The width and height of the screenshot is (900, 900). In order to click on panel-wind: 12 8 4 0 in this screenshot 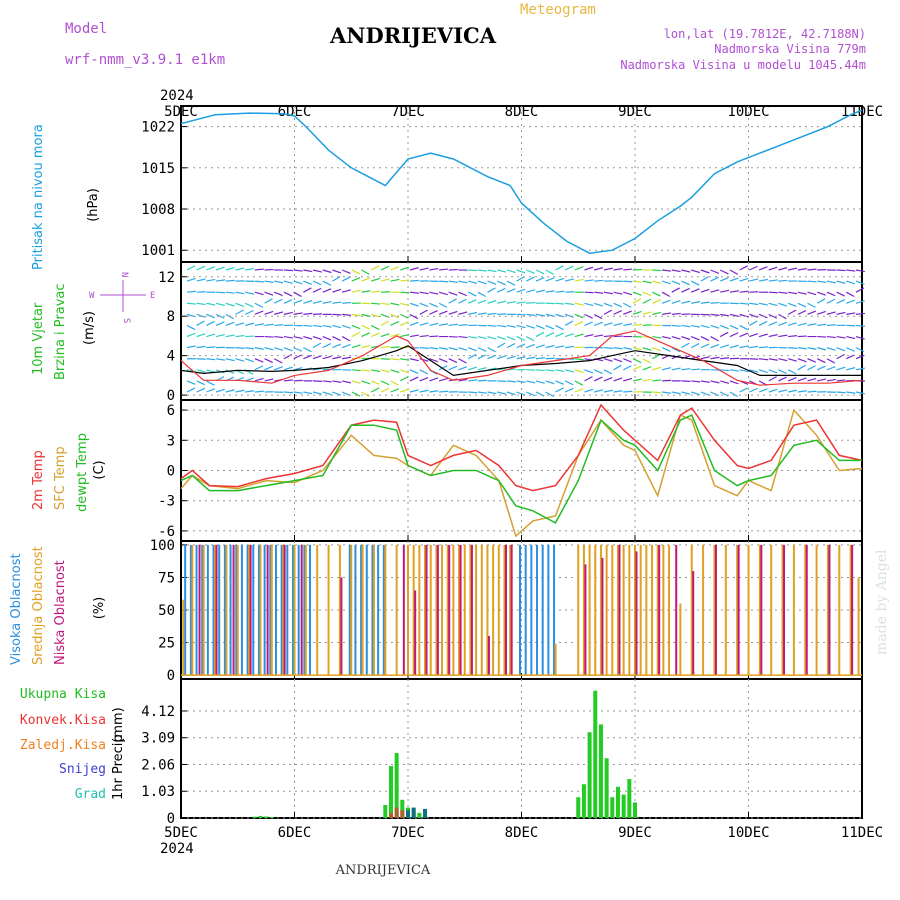, I will do `click(512, 332)`.